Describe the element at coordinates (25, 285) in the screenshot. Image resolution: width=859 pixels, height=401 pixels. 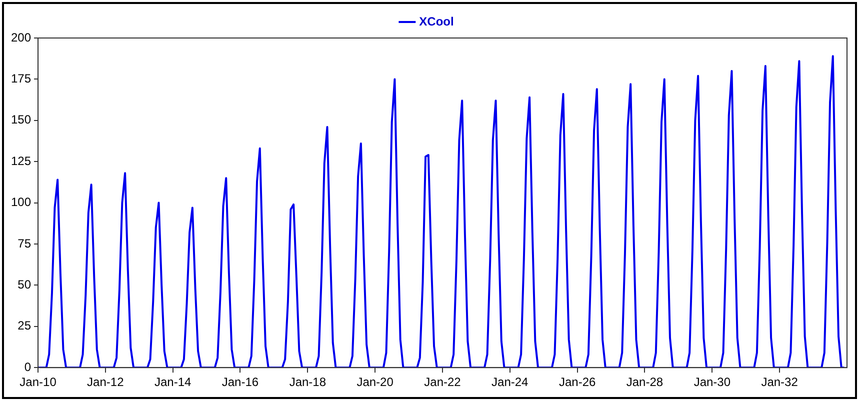
I see `y-tick-label: 50` at that location.